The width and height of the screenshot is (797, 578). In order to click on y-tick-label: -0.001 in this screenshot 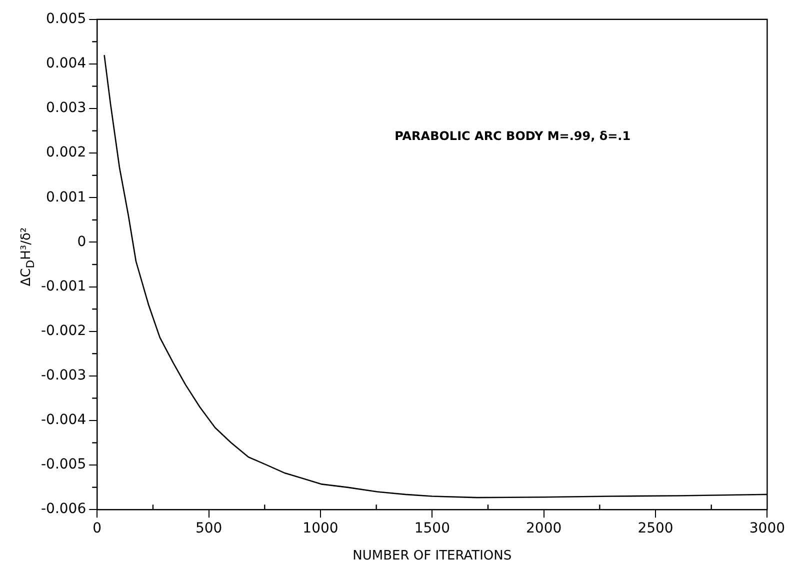, I will do `click(63, 286)`.